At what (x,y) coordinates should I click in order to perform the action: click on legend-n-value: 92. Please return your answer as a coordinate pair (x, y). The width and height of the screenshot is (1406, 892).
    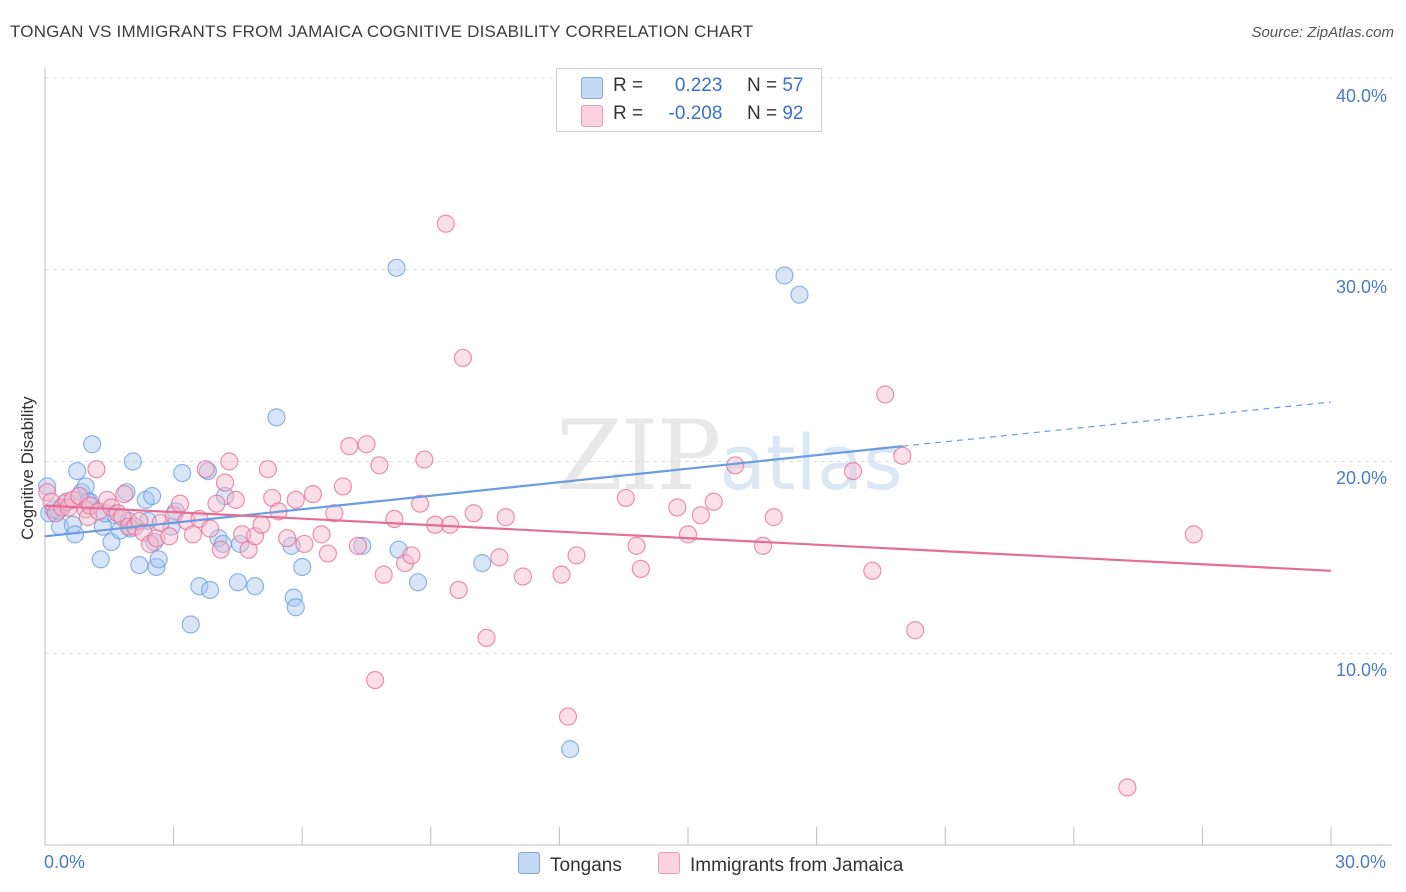
    Looking at the image, I should click on (793, 113).